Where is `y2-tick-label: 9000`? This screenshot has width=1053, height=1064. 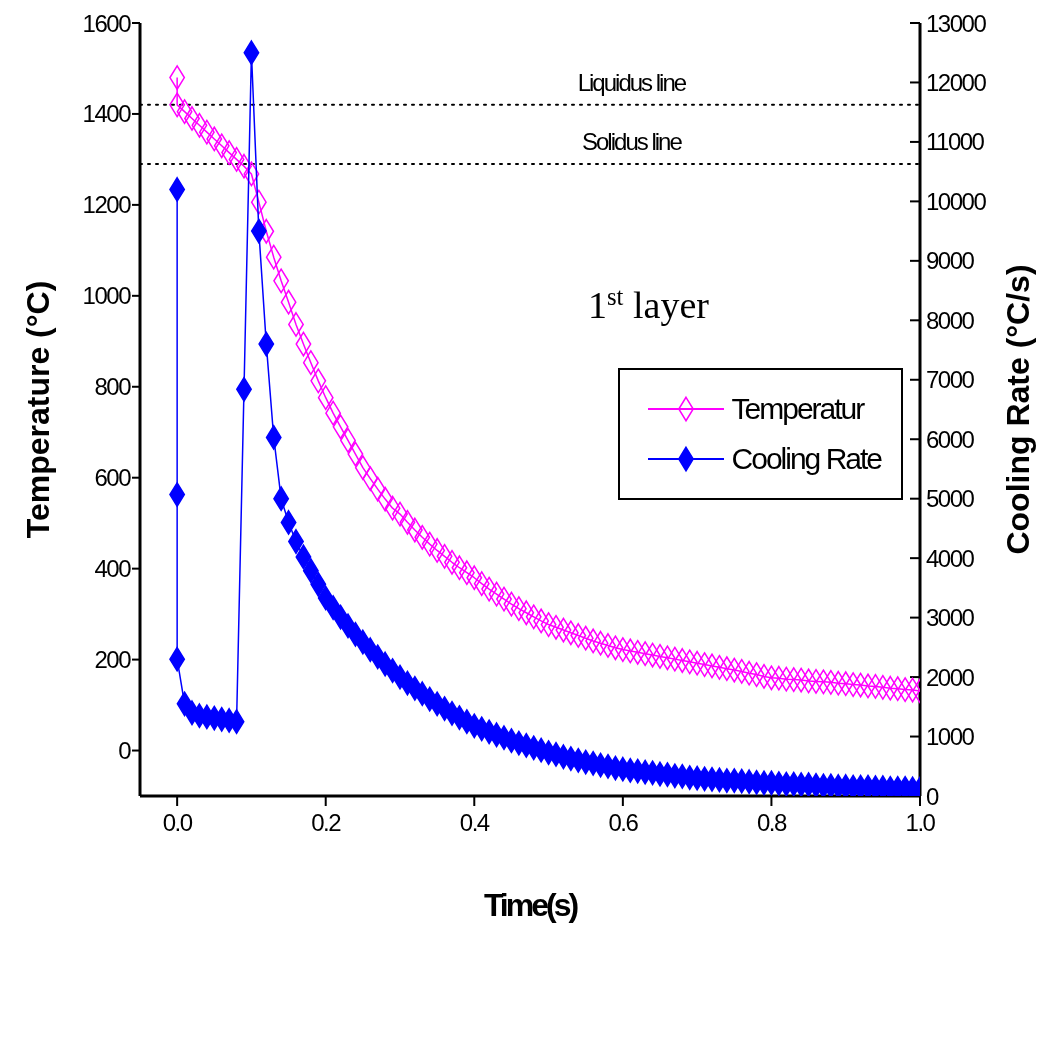
y2-tick-label: 9000 is located at coordinates (950, 261).